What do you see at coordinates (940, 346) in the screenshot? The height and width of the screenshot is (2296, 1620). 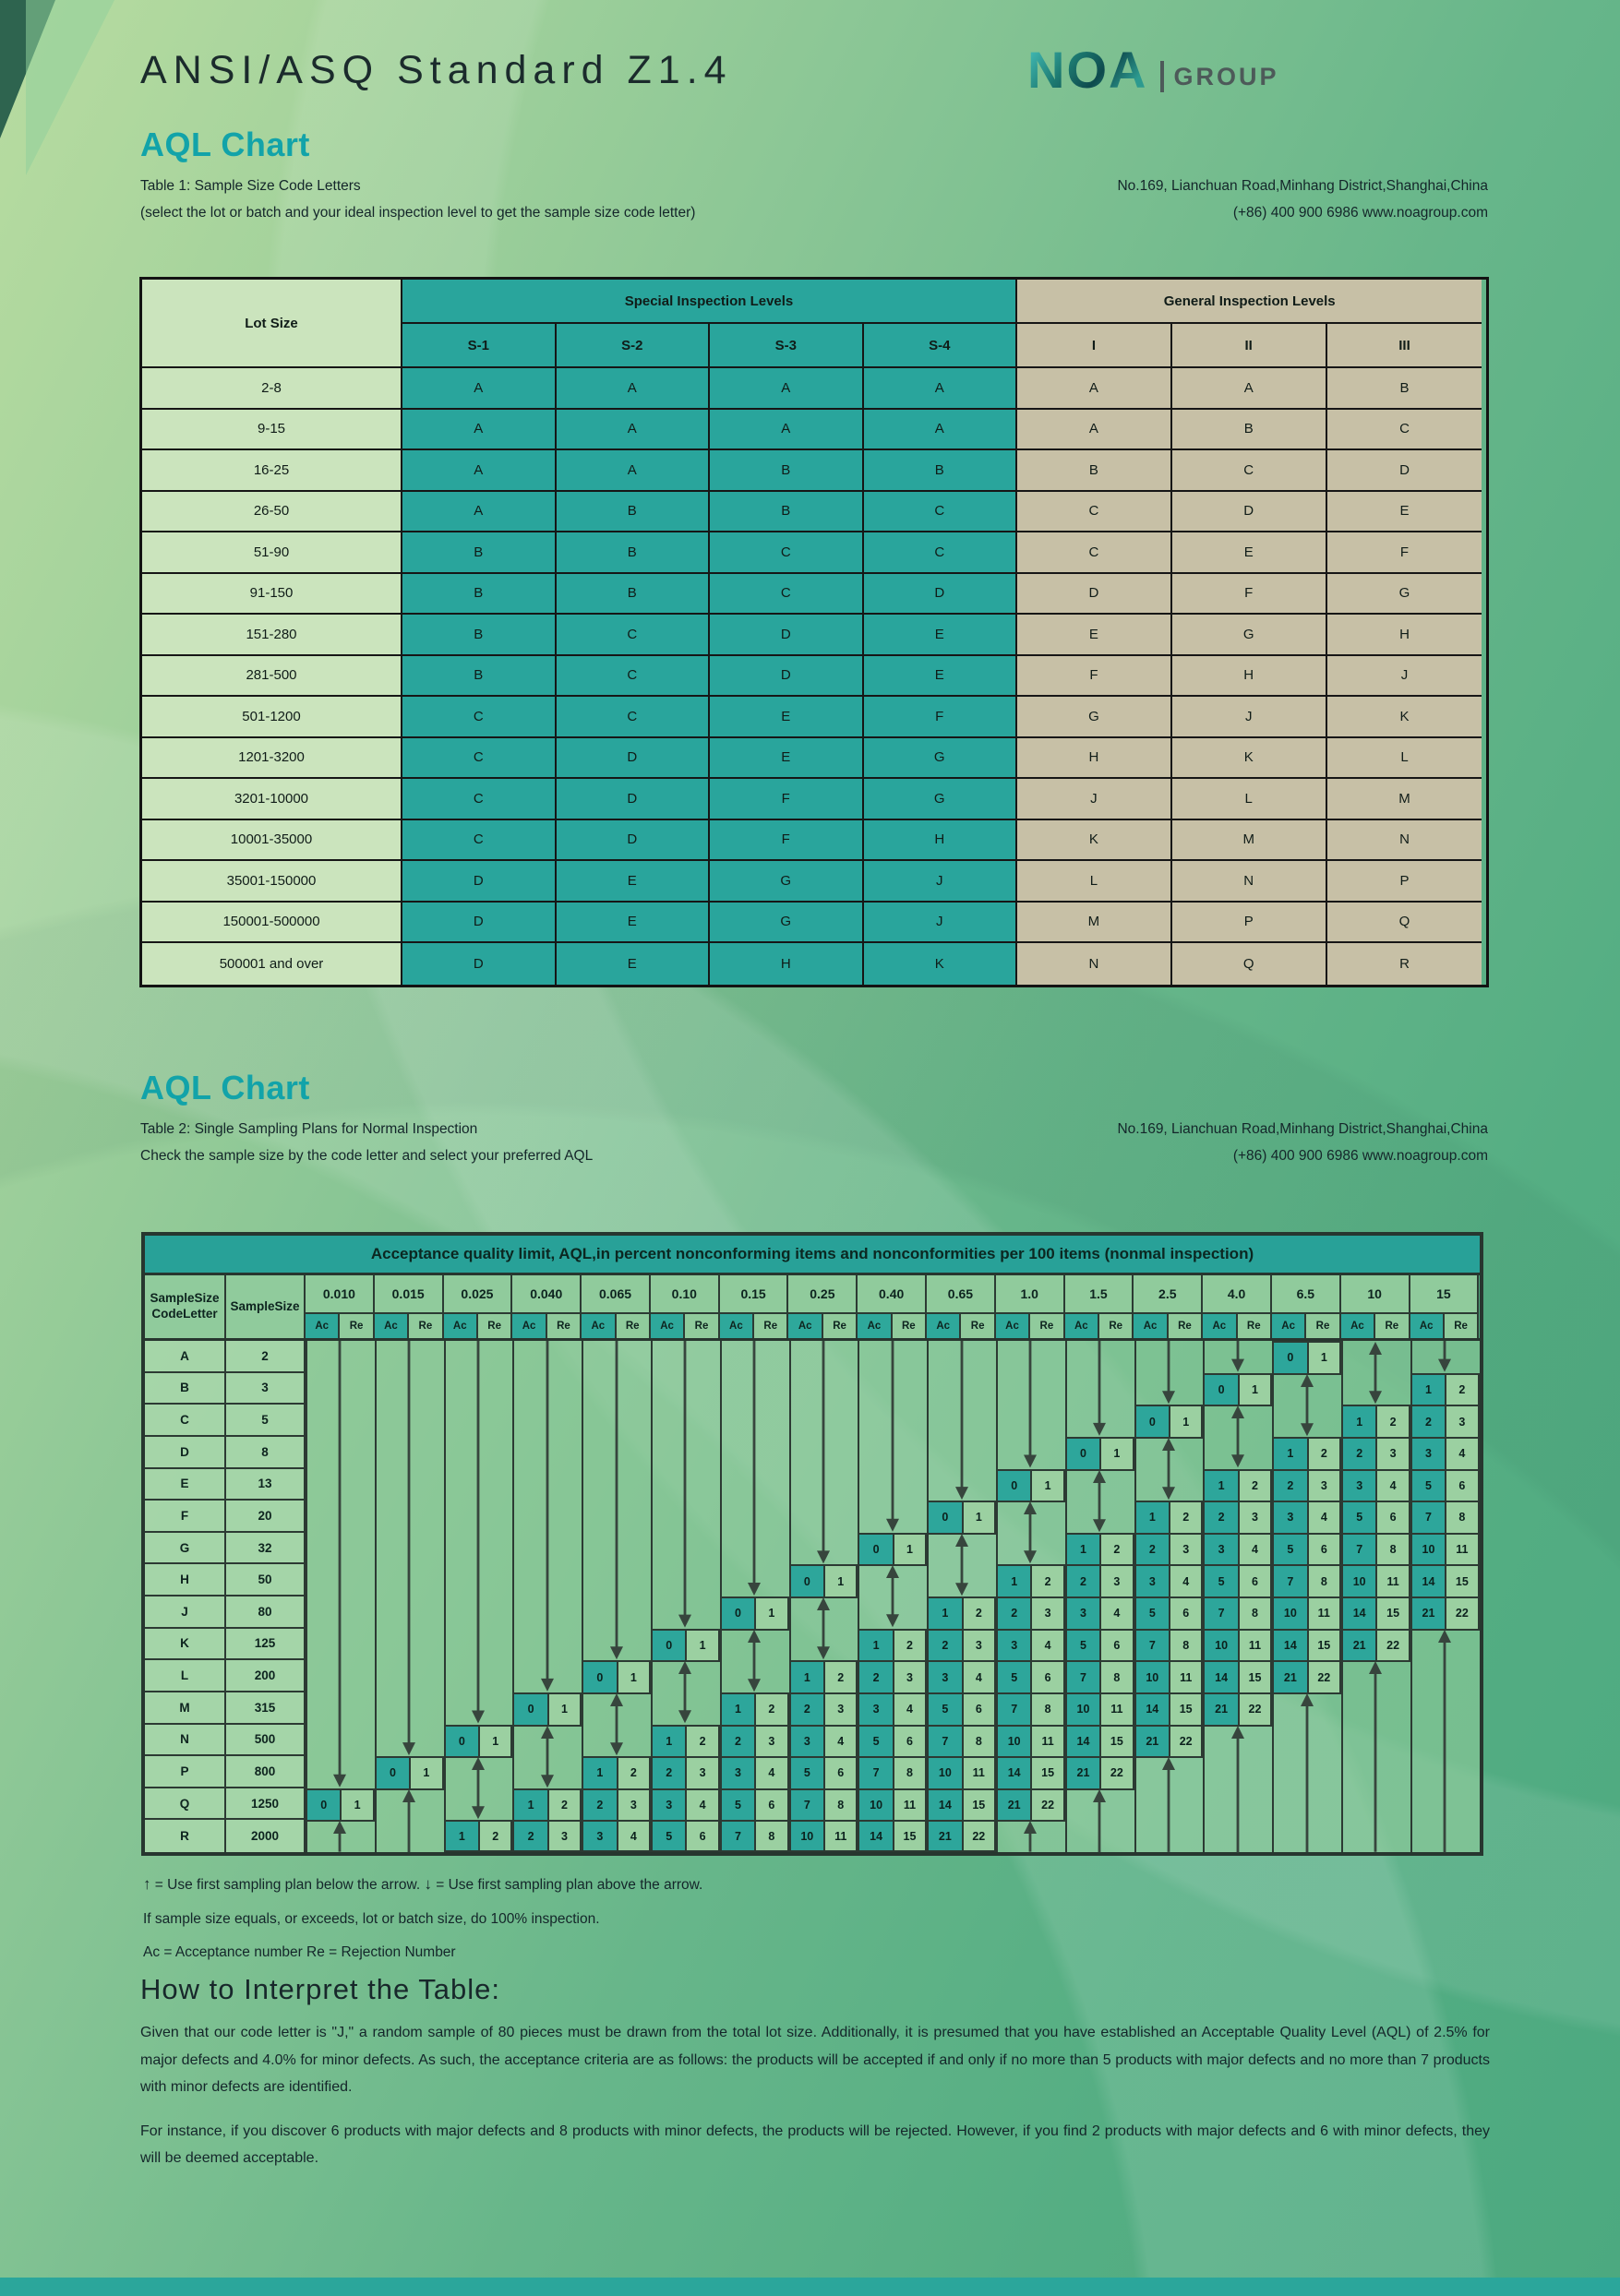 I see `table1-special-col-header: S-4` at bounding box center [940, 346].